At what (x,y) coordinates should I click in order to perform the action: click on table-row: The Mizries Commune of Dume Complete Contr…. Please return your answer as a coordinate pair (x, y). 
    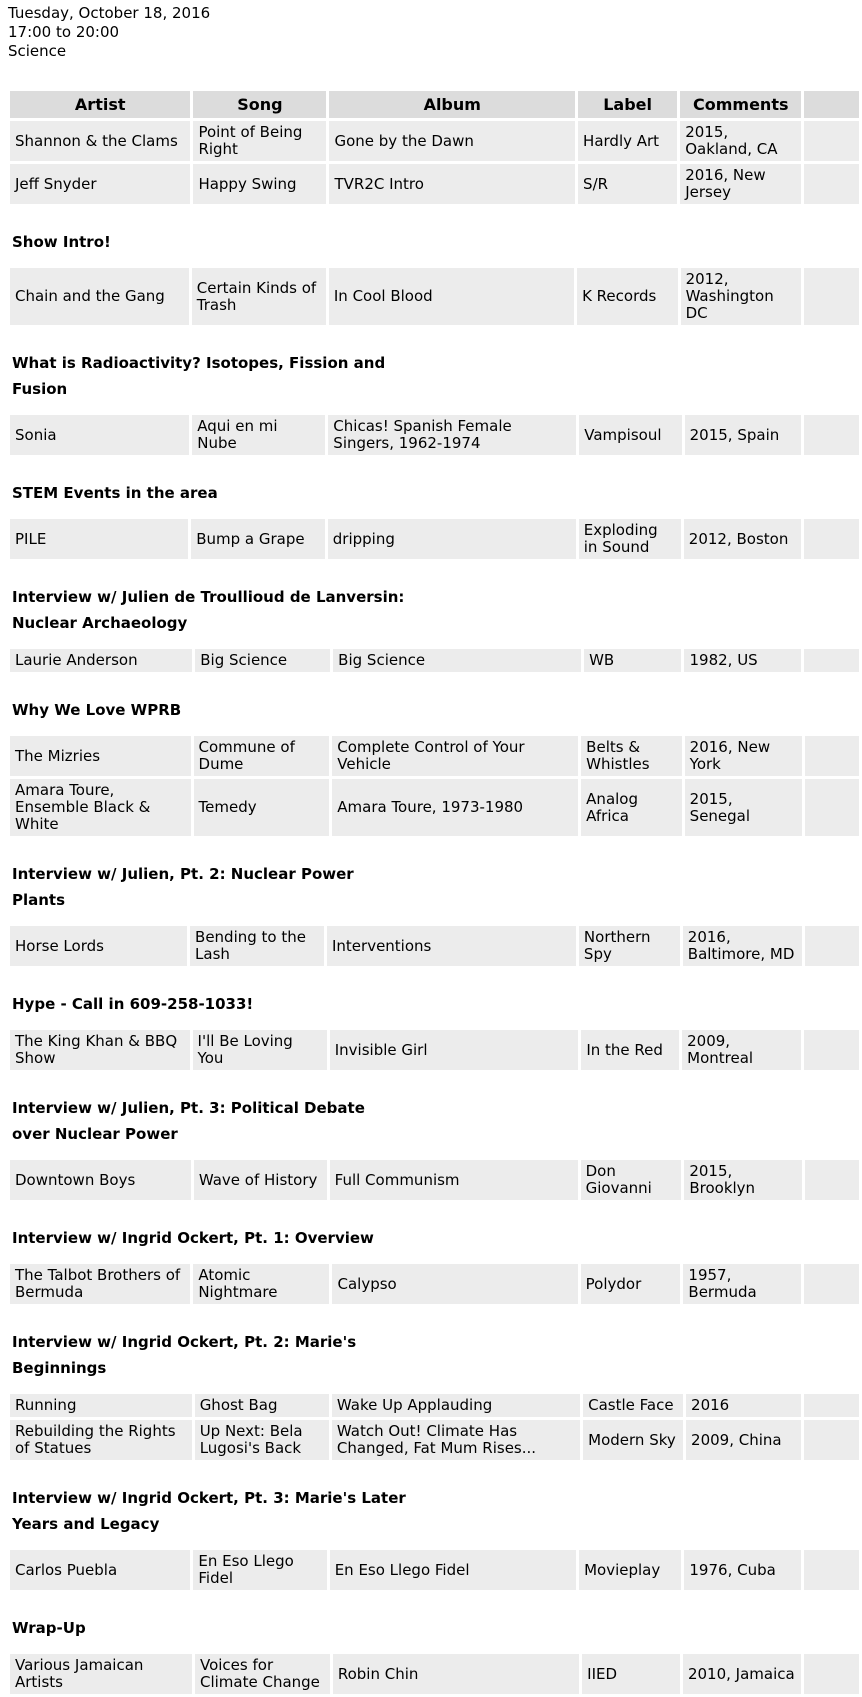
    Looking at the image, I should click on (434, 756).